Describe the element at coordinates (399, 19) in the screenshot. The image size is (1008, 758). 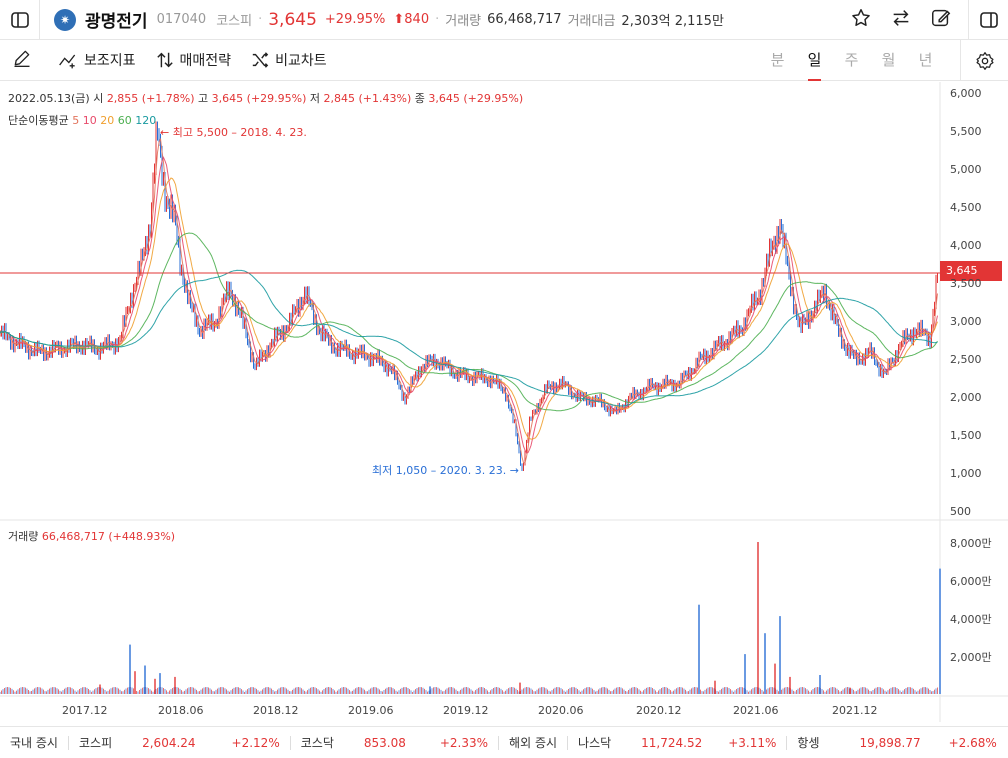
I see `arrow-up-icon: ⬆` at that location.